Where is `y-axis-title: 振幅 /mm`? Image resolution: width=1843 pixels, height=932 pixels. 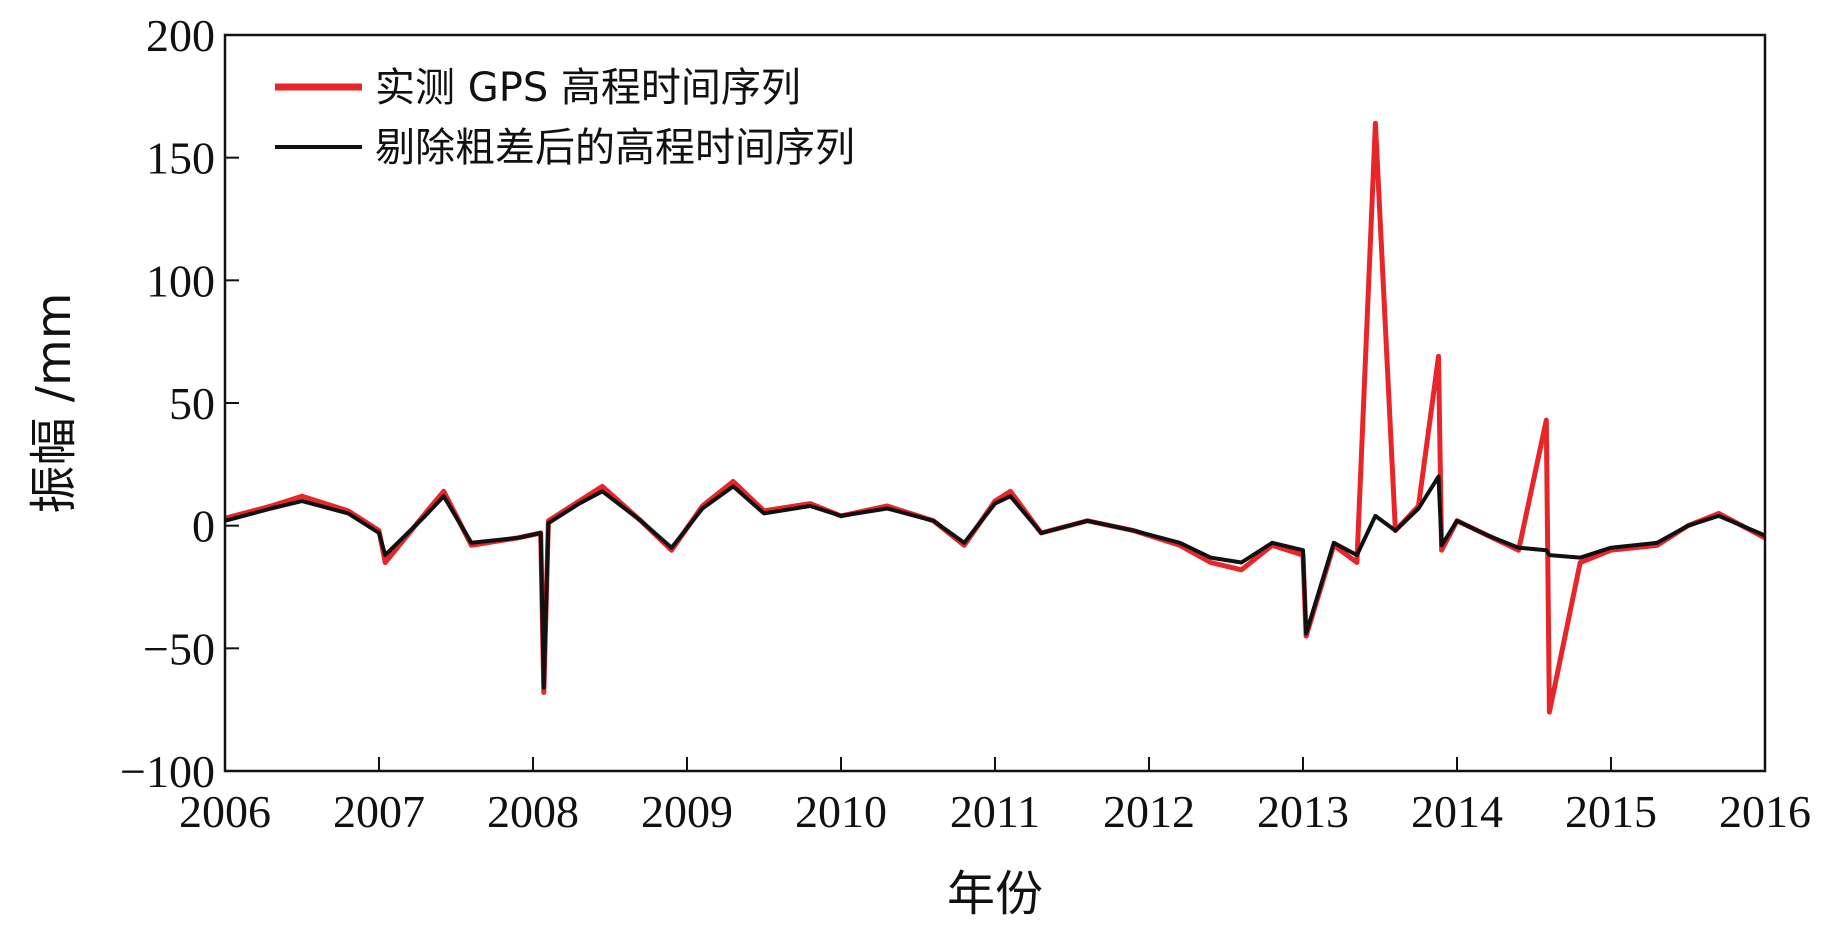
y-axis-title: 振幅 /mm is located at coordinates (54, 403).